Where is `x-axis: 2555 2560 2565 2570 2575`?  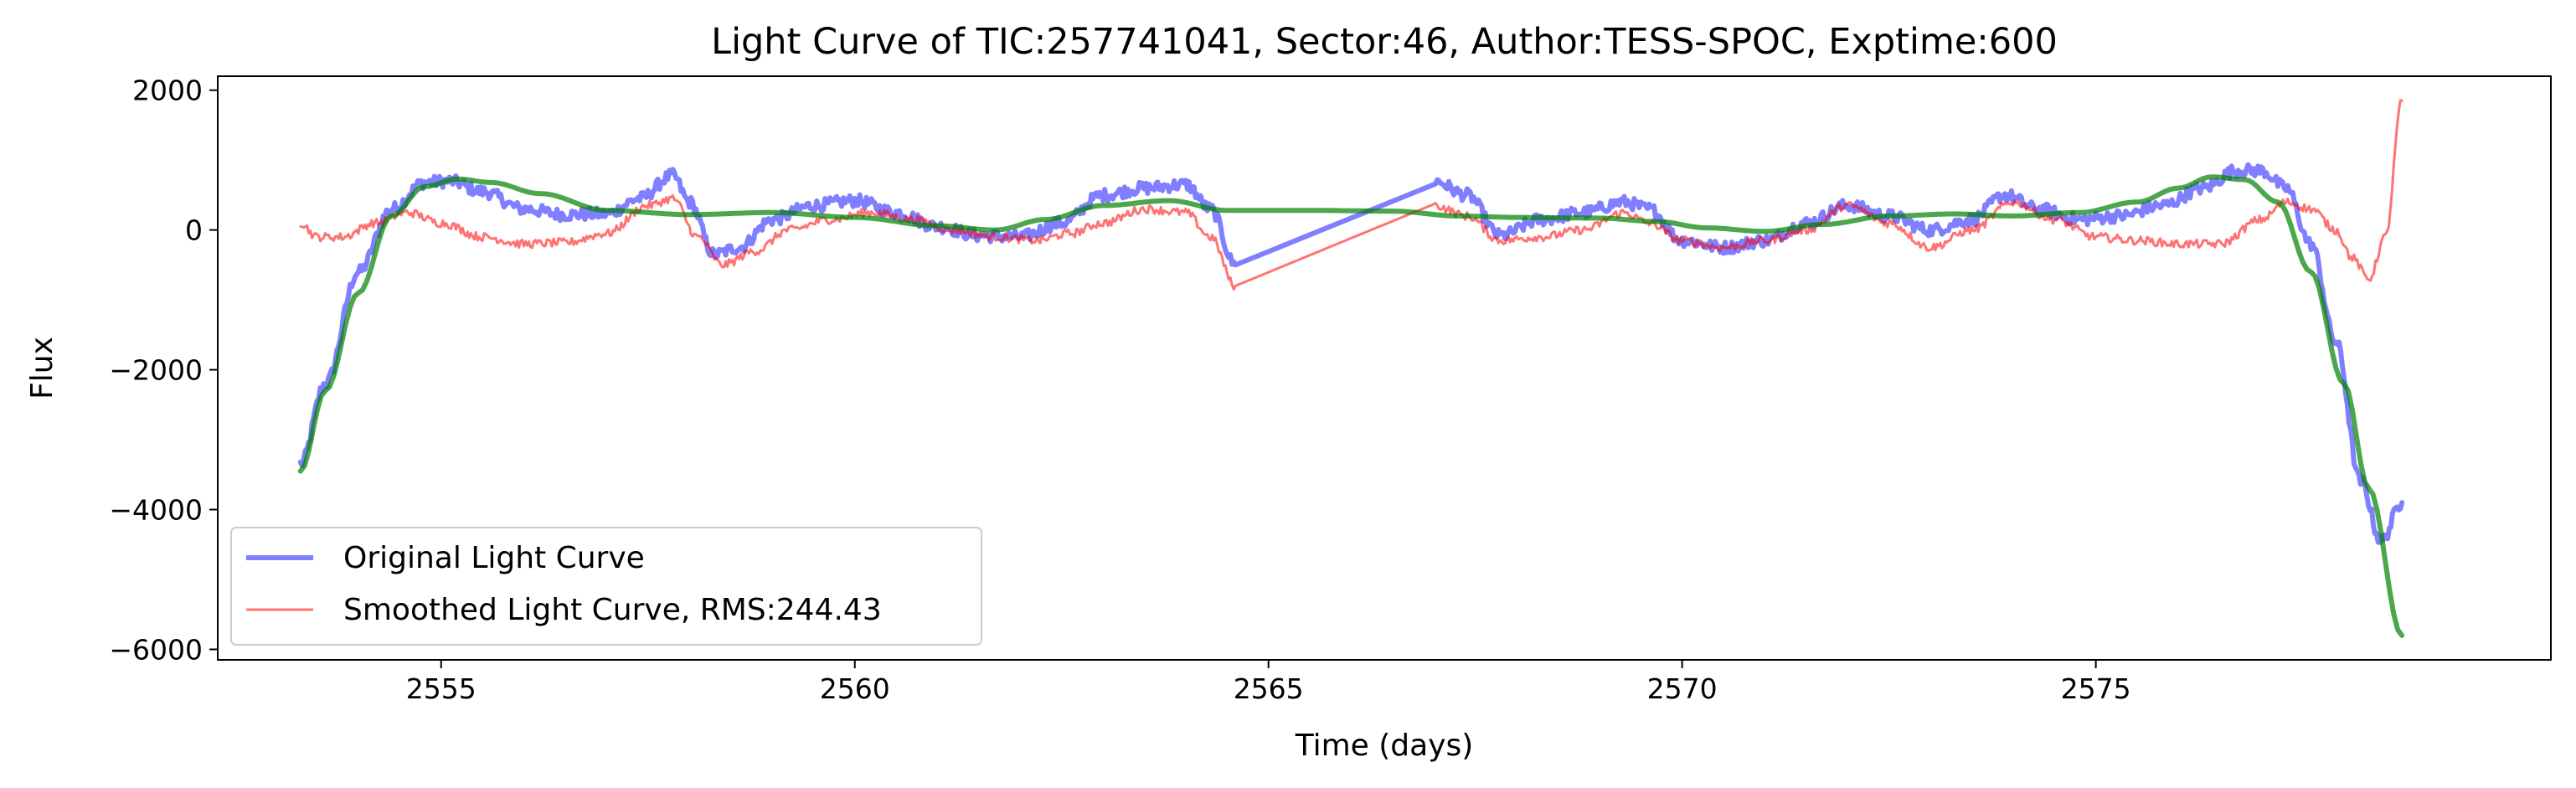
x-axis: 2555 2560 2565 2570 2575 is located at coordinates (1268, 682).